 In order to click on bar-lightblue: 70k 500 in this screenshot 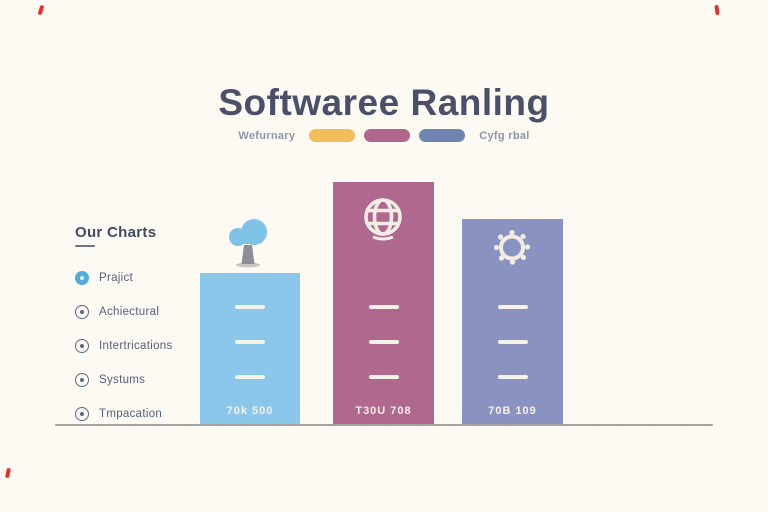, I will do `click(250, 349)`.